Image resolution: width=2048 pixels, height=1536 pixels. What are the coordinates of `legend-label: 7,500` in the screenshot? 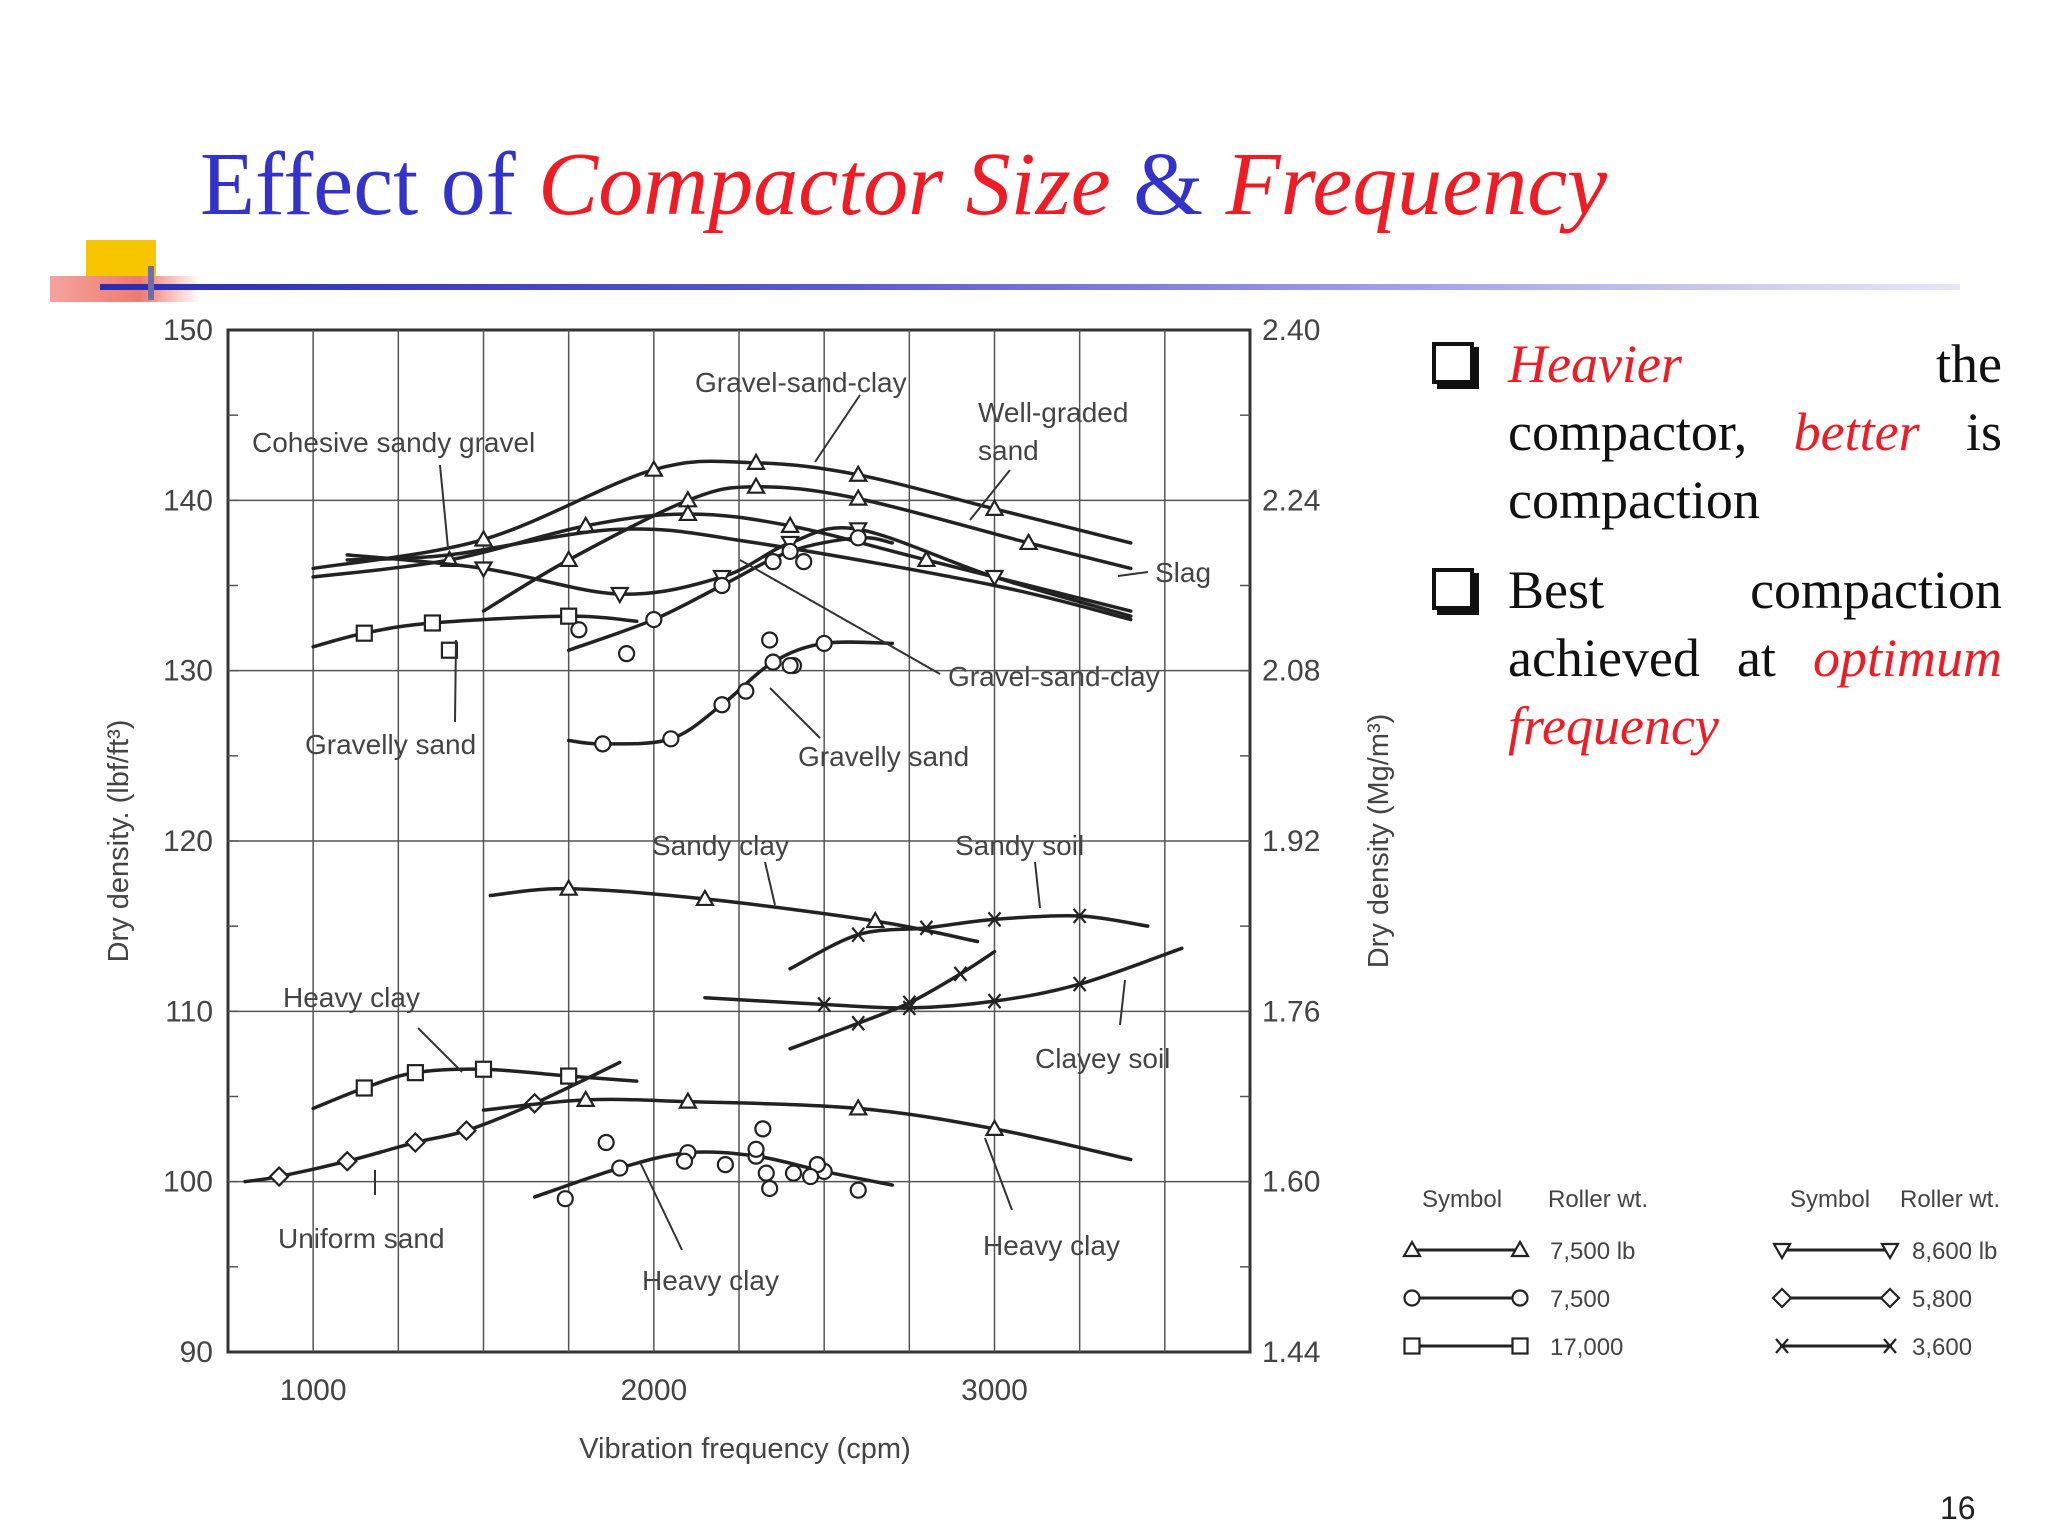 It's located at (1580, 1299).